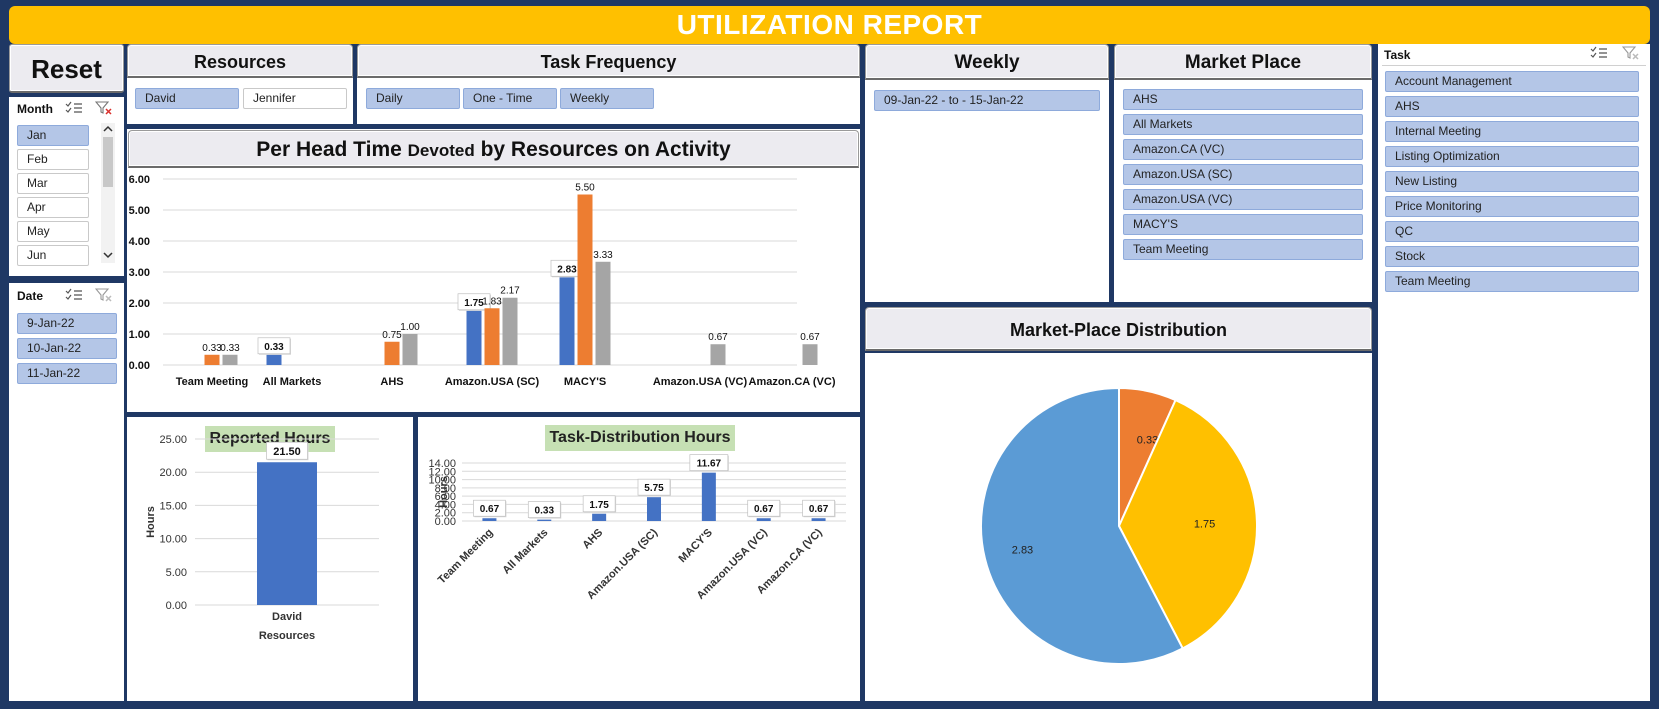 This screenshot has height=709, width=1659. I want to click on pie-label: 2.83, so click(1022, 551).